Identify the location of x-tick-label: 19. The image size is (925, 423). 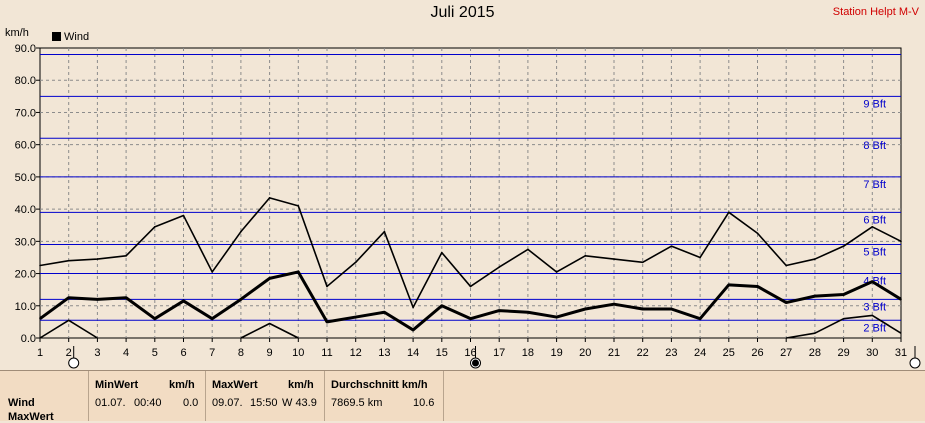
(556, 353).